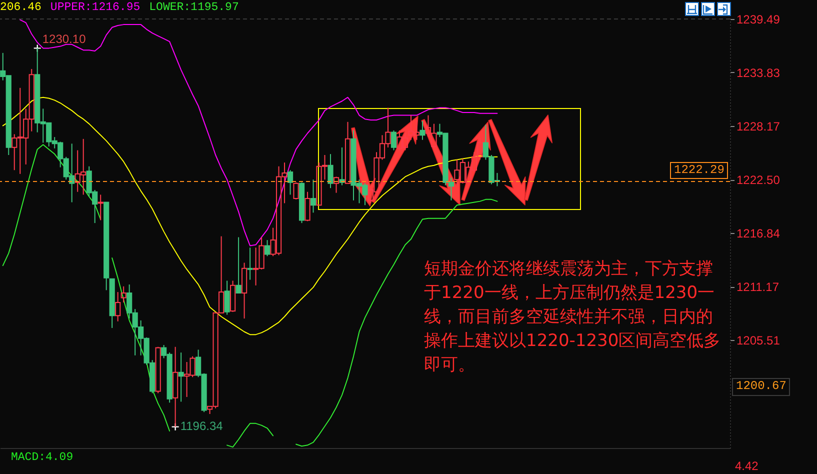 The width and height of the screenshot is (817, 474). Describe the element at coordinates (761, 387) in the screenshot. I see `text: 1200.67` at that location.